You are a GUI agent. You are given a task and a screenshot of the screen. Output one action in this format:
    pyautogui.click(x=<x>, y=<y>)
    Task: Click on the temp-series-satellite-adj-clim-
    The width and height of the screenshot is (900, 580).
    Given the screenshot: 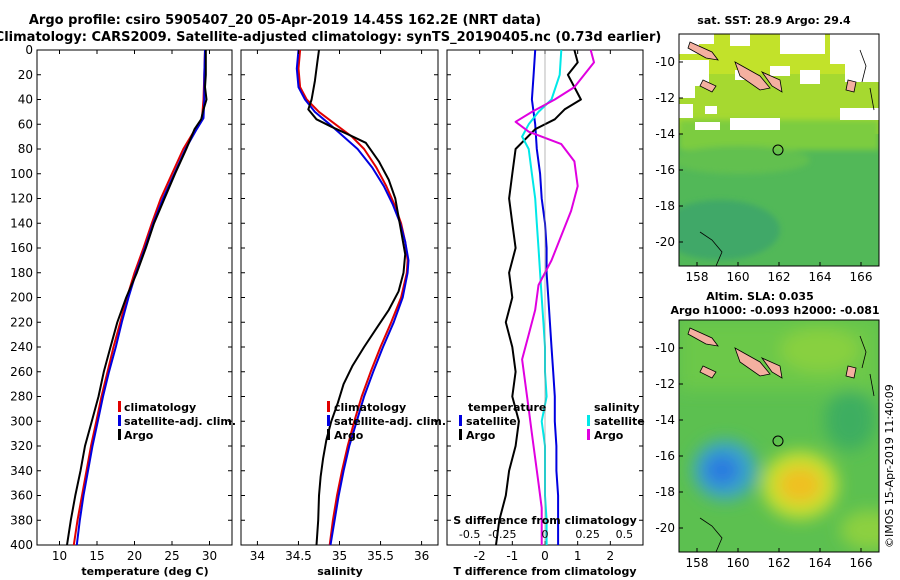 What is the action you would take?
    pyautogui.click(x=140, y=297)
    